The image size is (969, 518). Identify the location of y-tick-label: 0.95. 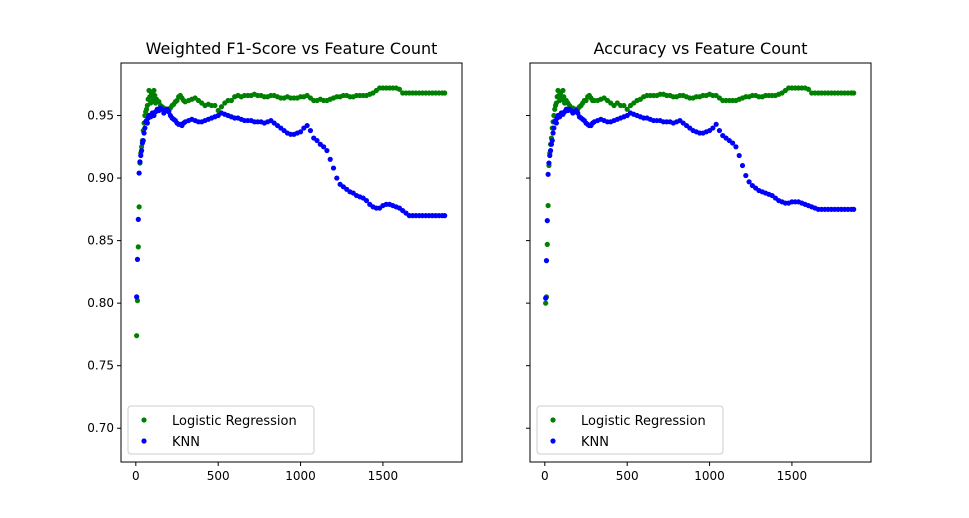
(100, 116).